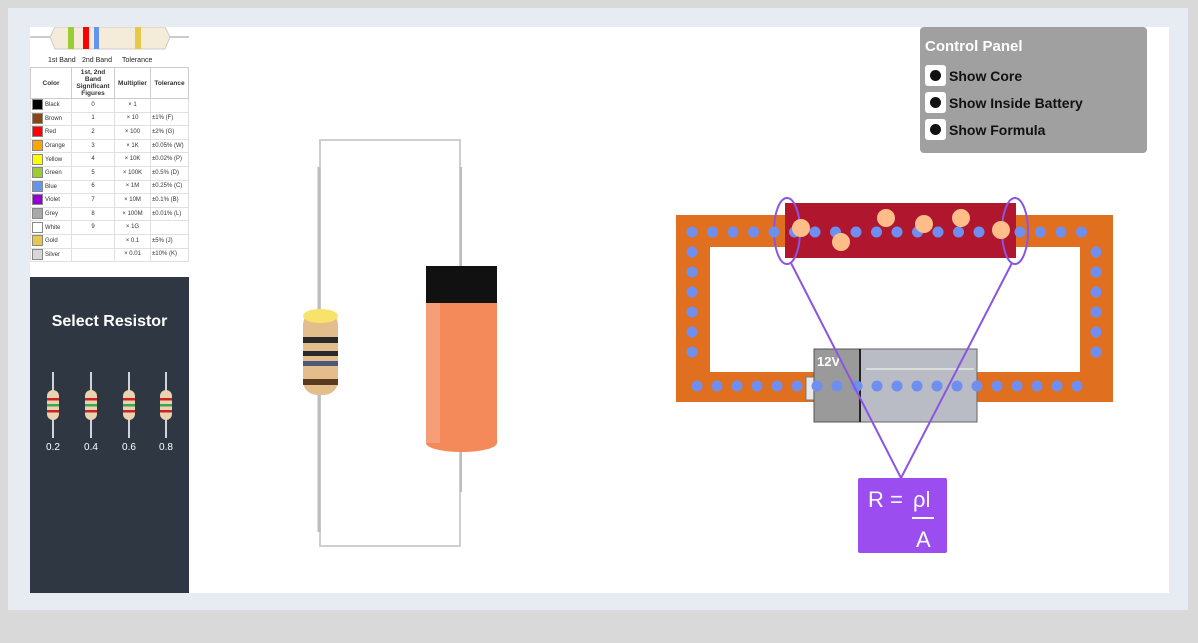  Describe the element at coordinates (169, 187) in the screenshot. I see `tolerance-cell: ±0.25% (C)` at that location.